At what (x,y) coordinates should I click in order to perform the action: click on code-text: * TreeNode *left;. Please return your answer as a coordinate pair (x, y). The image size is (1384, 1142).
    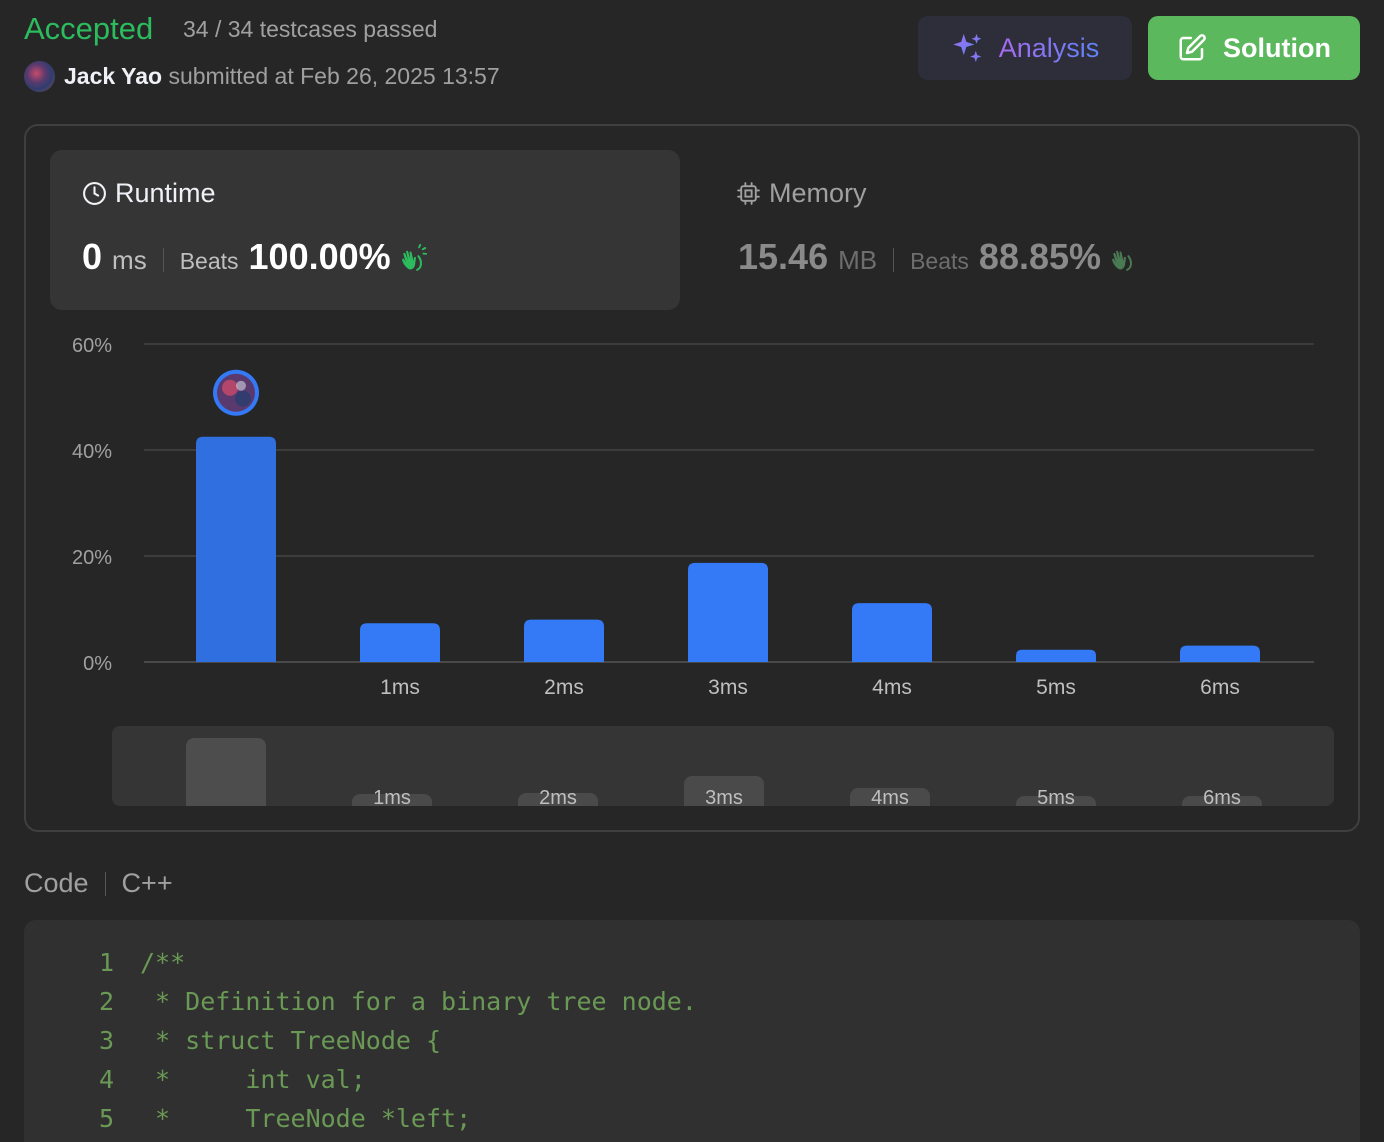
    Looking at the image, I should click on (306, 1118).